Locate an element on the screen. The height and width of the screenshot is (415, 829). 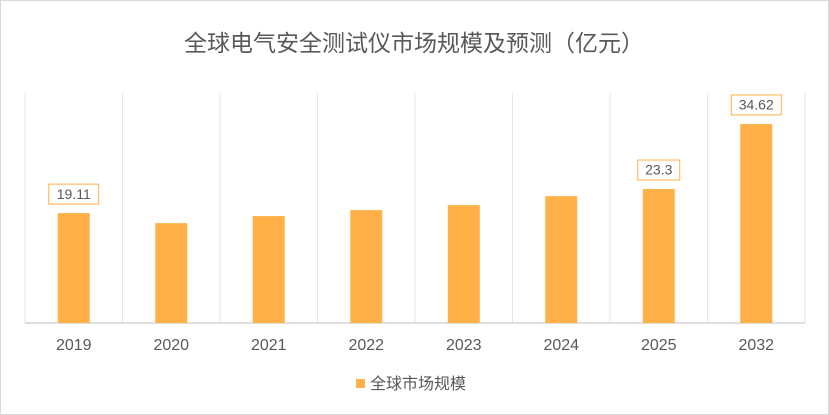
value-label: 23.3 is located at coordinates (658, 170).